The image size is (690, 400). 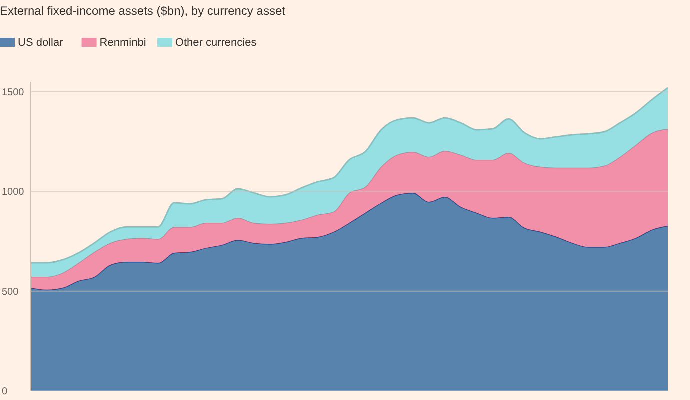 What do you see at coordinates (143, 11) in the screenshot?
I see `chart-title: External fixed-income assets ($bn), by currency asset` at bounding box center [143, 11].